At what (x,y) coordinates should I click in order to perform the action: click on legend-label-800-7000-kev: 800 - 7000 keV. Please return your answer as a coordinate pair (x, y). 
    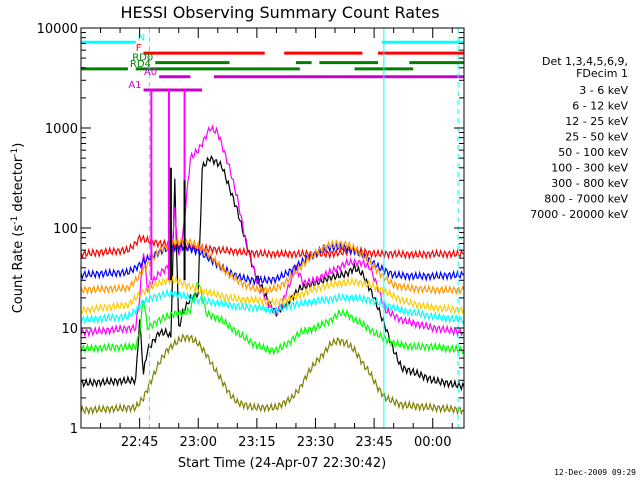
    Looking at the image, I should click on (586, 199).